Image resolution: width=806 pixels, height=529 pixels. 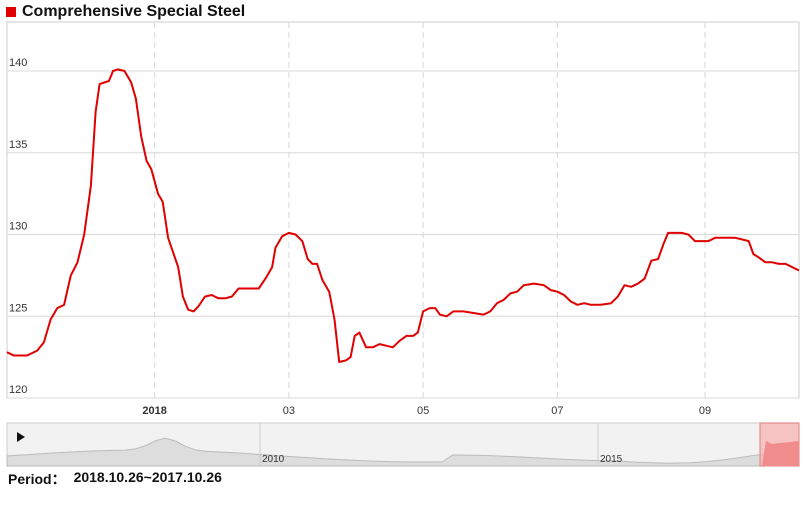 What do you see at coordinates (134, 11) in the screenshot?
I see `chart-title: Comprehensive Special Steel` at bounding box center [134, 11].